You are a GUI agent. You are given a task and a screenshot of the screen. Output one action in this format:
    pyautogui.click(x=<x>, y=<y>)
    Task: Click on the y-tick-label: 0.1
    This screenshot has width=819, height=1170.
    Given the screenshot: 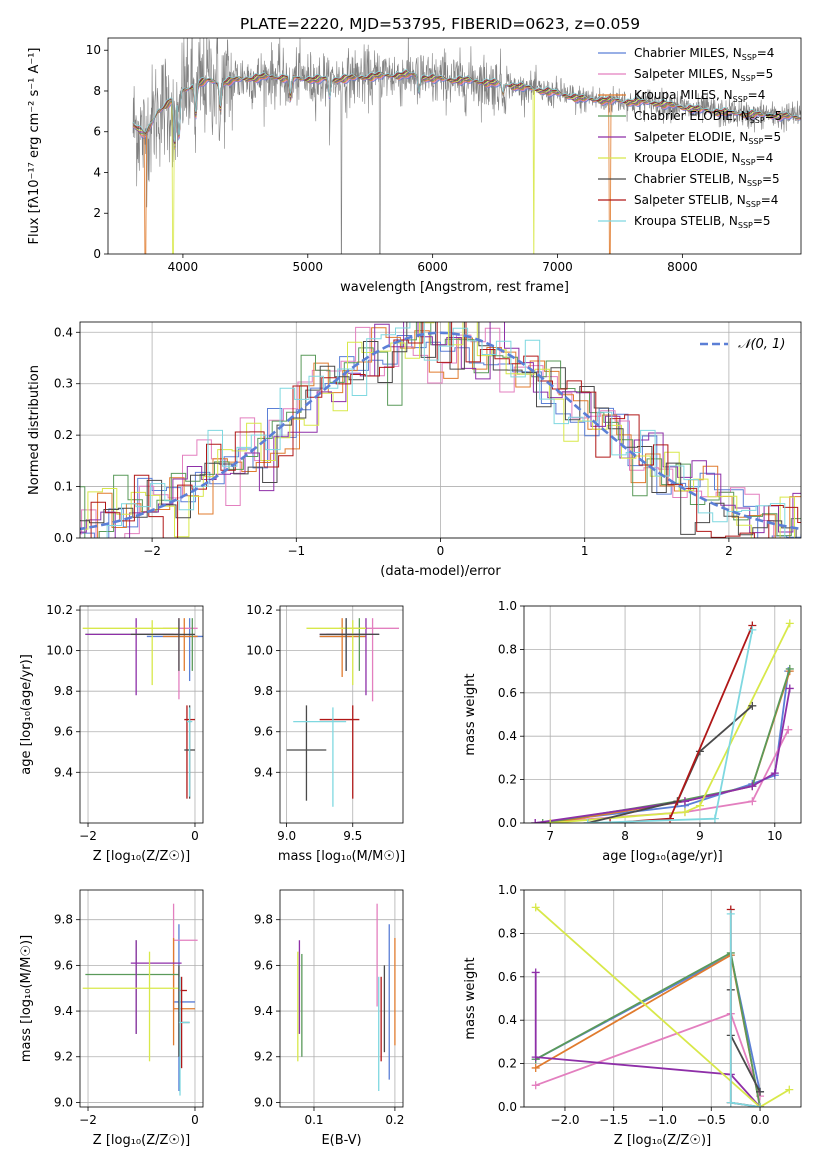 What is the action you would take?
    pyautogui.click(x=63, y=487)
    